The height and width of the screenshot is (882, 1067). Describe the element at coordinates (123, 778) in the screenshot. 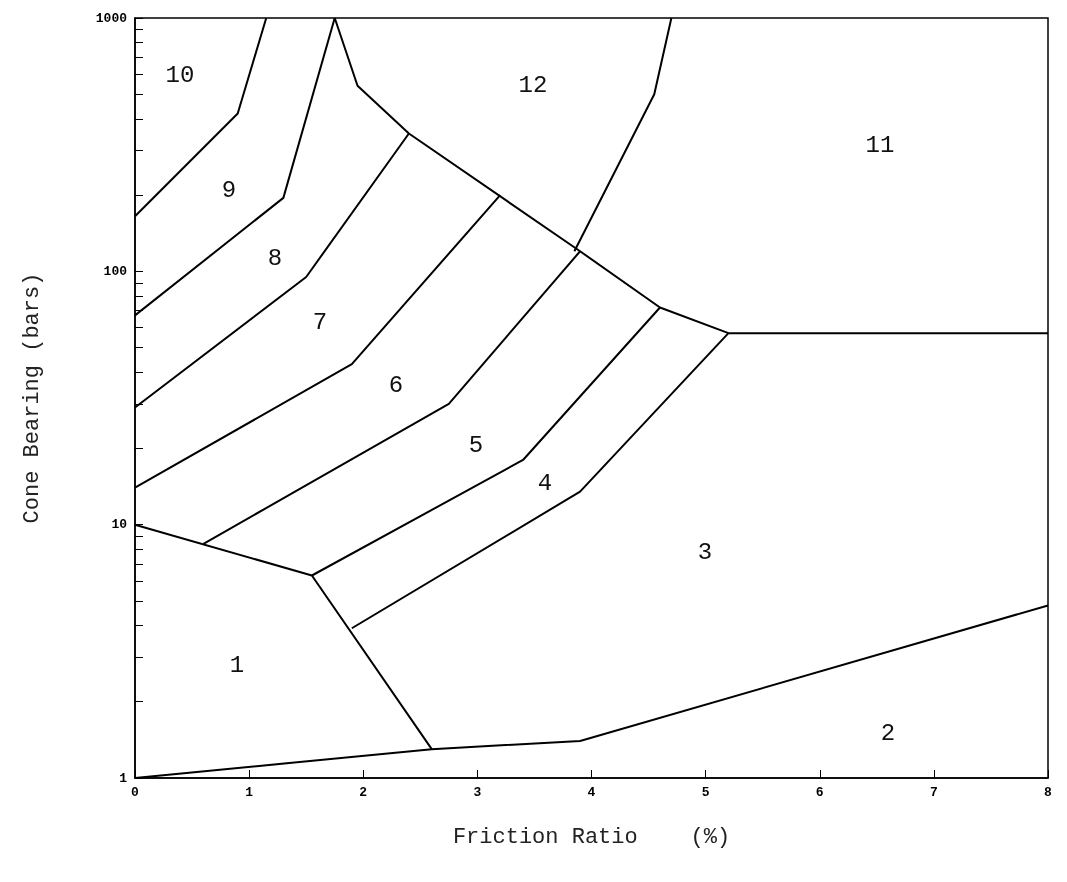

I see `y-tick-label: 1` at that location.